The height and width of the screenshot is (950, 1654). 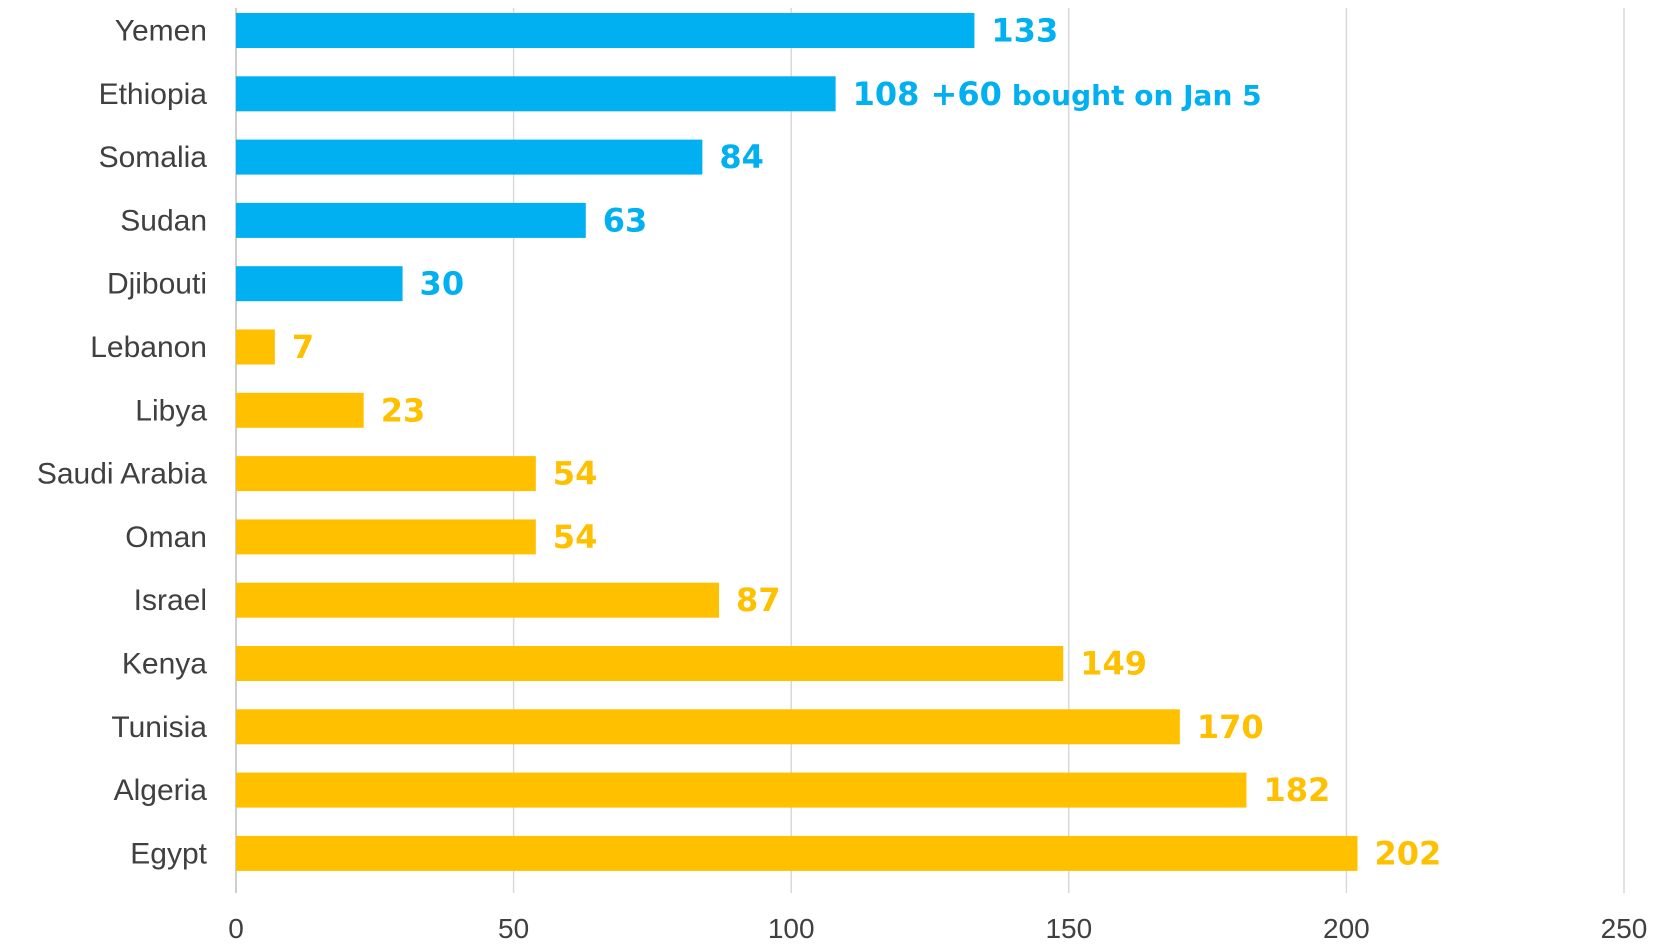 I want to click on data-label-note: bought on Jan 5, so click(x=1137, y=95).